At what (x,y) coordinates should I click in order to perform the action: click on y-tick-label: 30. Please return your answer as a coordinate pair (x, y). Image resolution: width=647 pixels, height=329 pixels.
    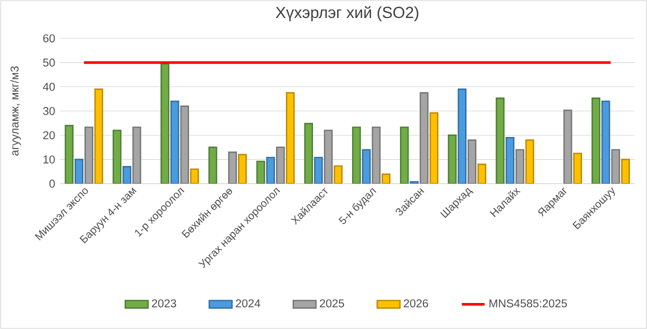
    Looking at the image, I should click on (49, 111).